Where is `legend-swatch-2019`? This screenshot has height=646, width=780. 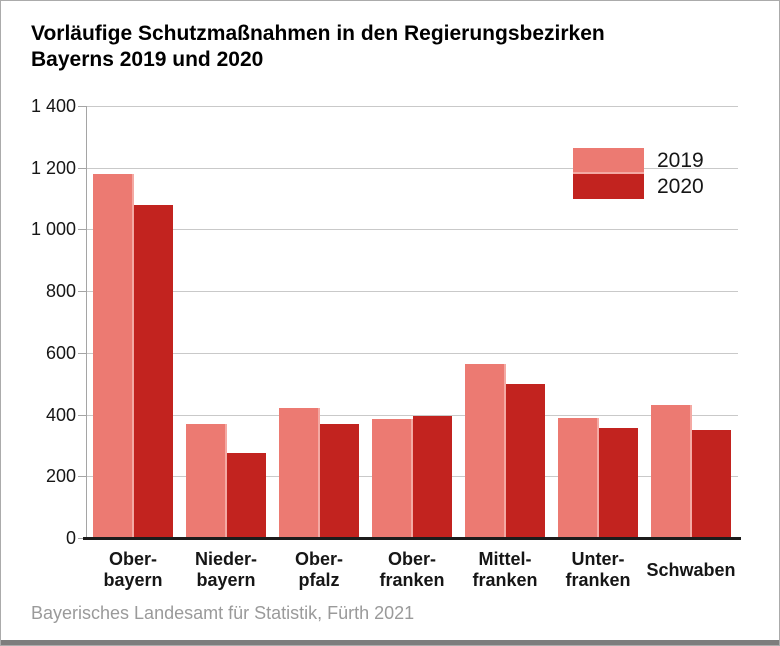 legend-swatch-2019 is located at coordinates (608, 161).